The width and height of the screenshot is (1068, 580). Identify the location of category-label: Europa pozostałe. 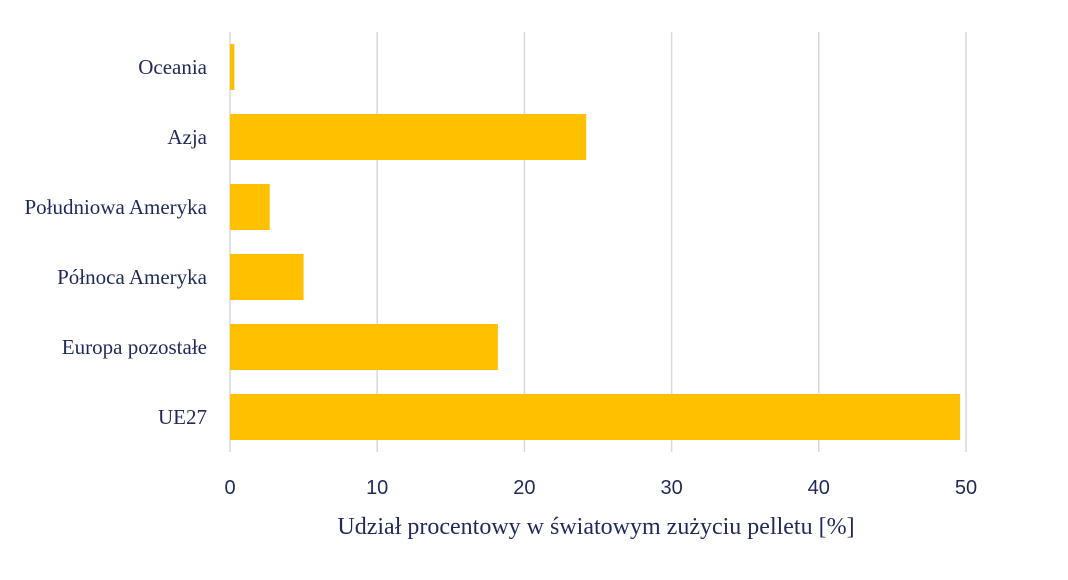
(134, 347).